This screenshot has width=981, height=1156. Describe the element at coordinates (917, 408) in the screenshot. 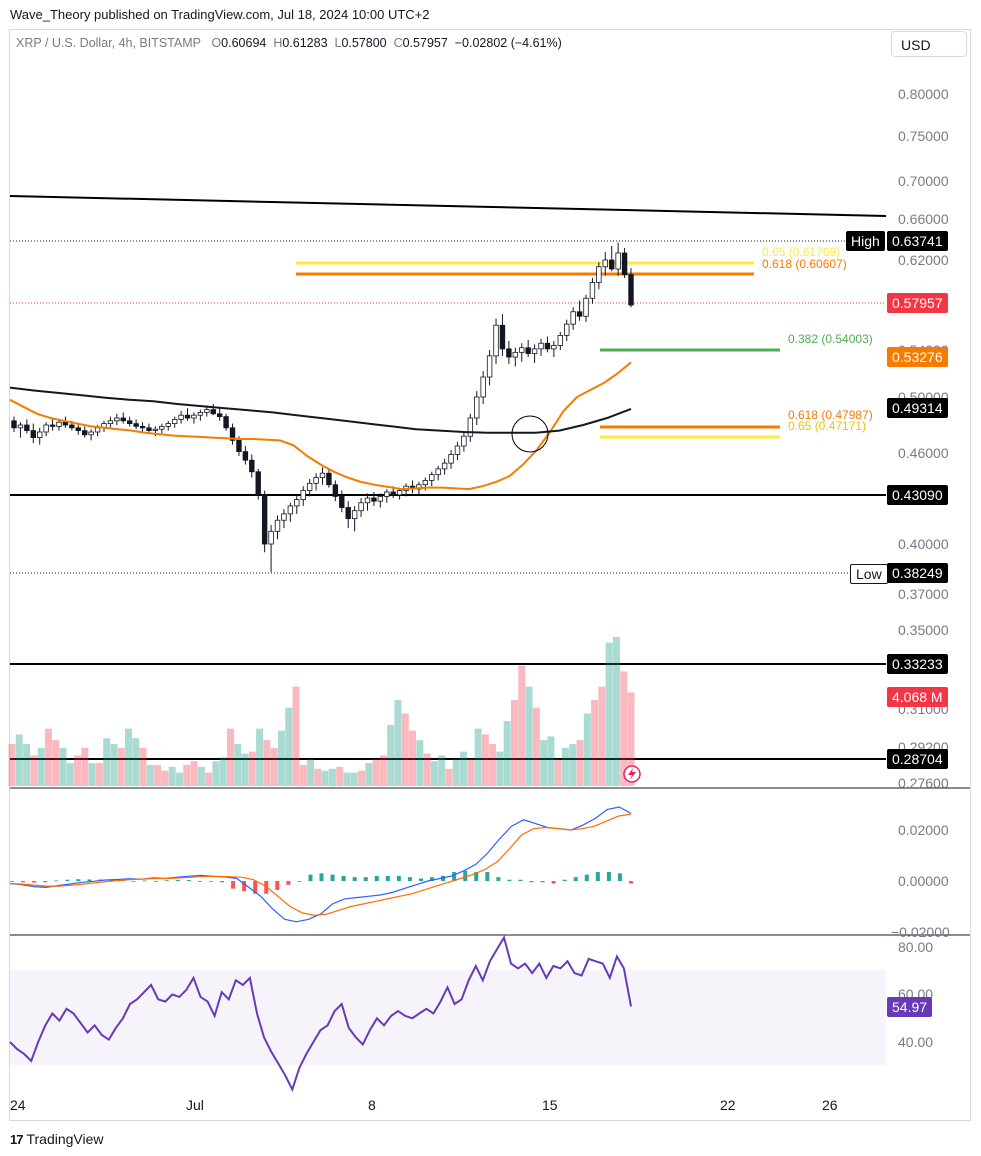

I see `sma-price-tag: 0.49314` at that location.